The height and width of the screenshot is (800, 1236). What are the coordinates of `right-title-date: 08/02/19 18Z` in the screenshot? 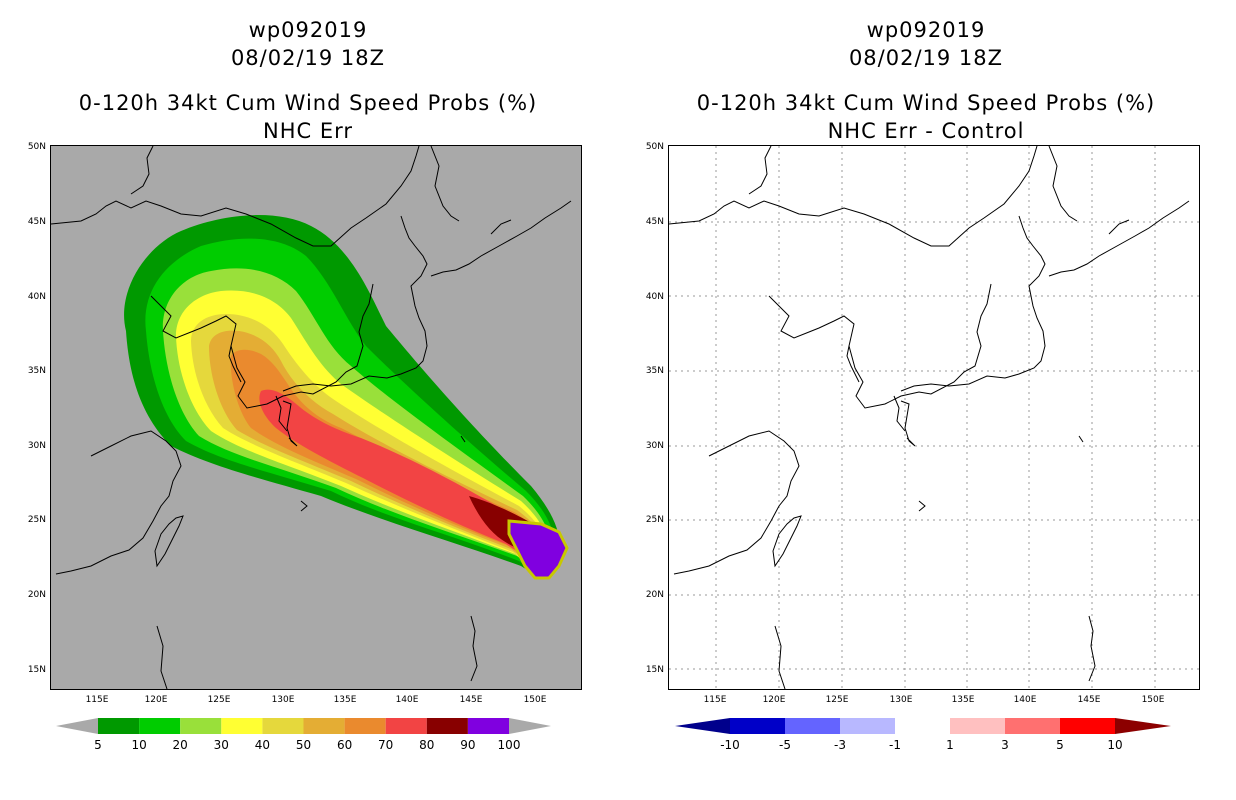 It's located at (926, 58).